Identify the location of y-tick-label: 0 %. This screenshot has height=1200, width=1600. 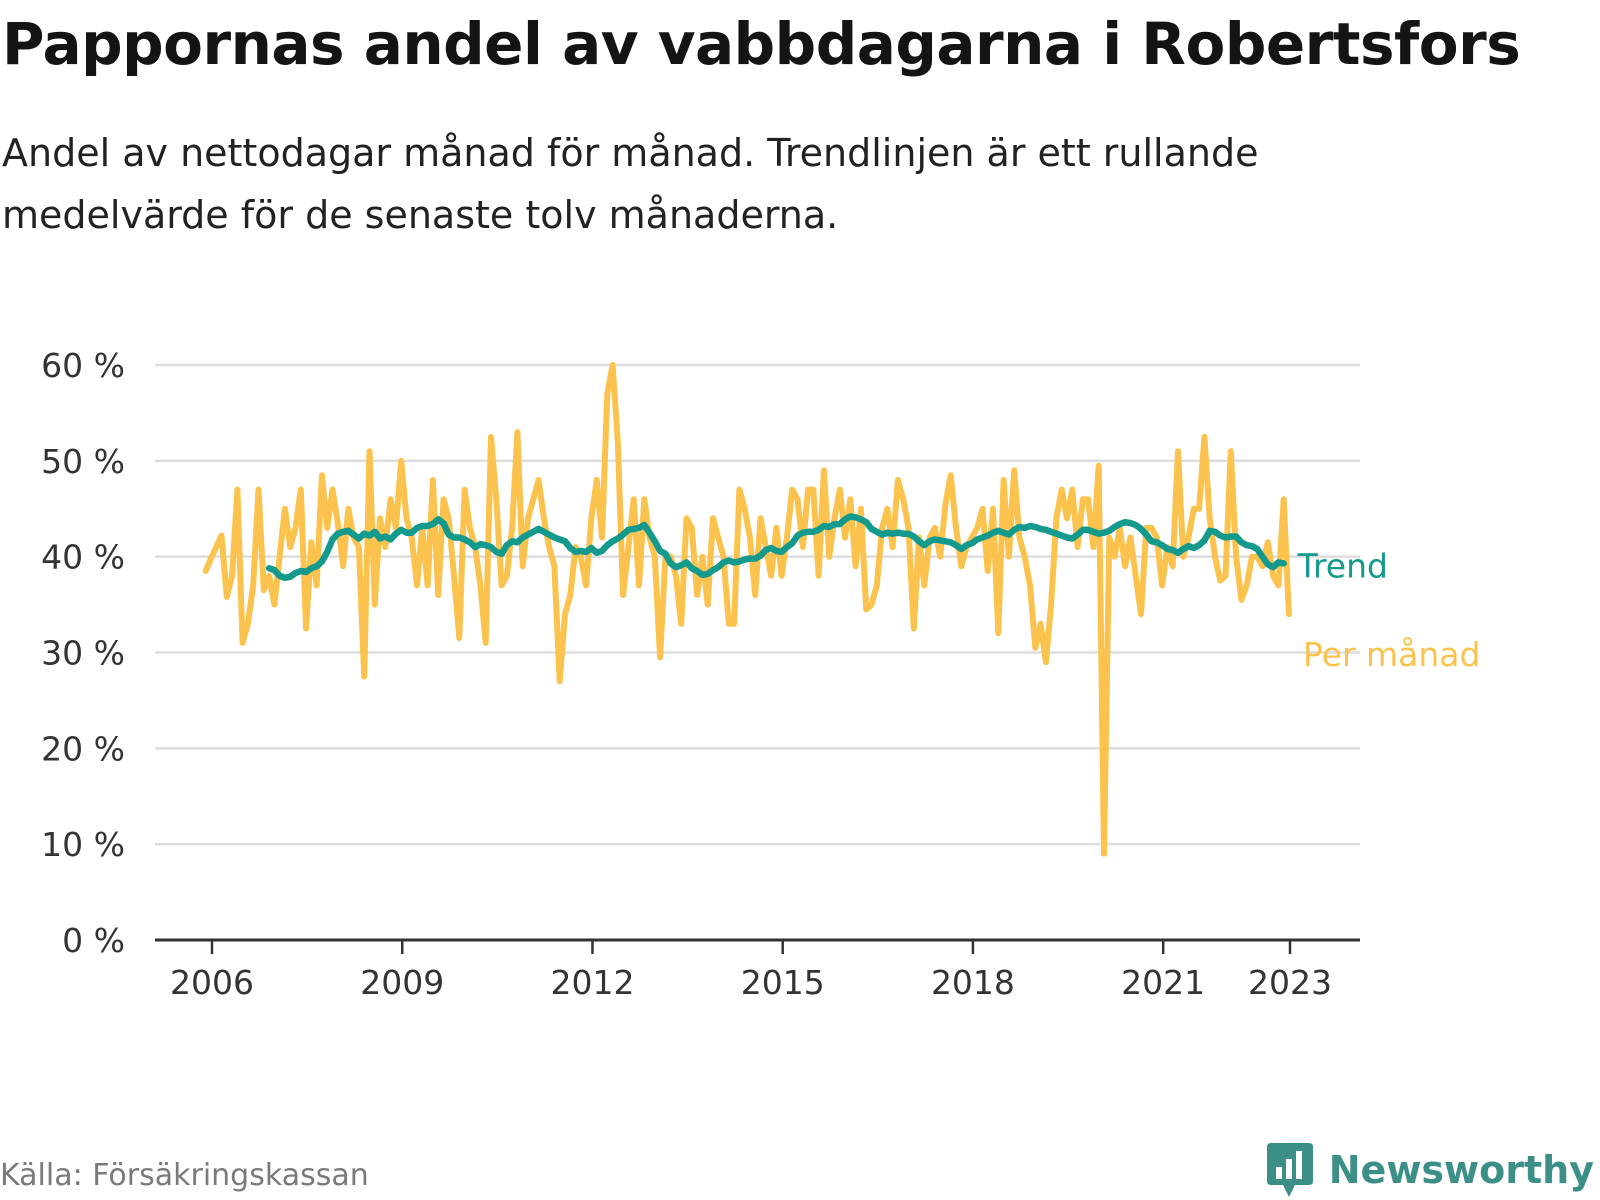
(93, 940).